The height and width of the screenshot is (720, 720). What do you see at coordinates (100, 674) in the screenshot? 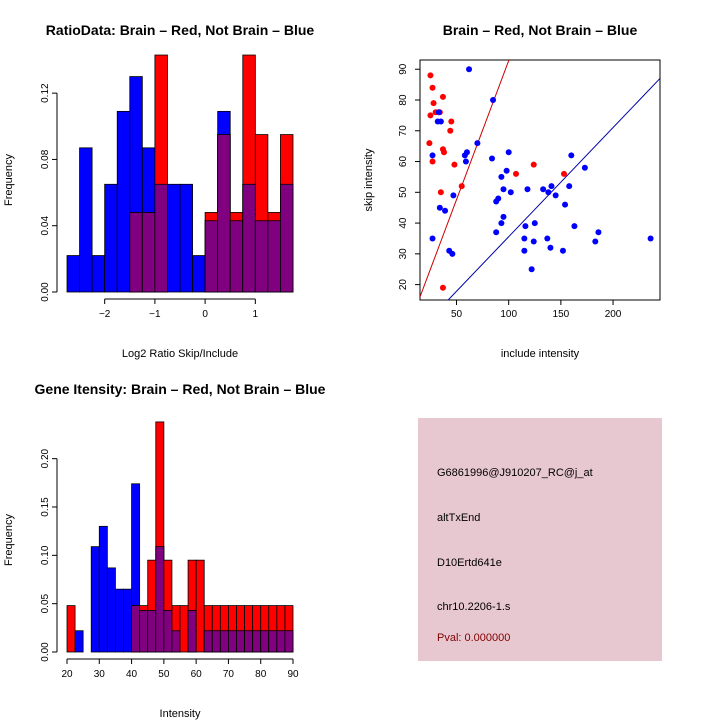
I see `gene-x-tick-label: 30` at bounding box center [100, 674].